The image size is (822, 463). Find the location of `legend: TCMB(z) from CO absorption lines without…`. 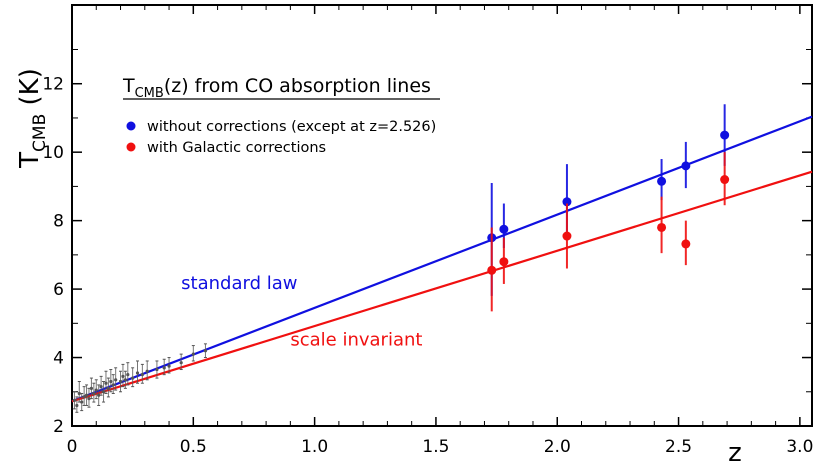

legend: TCMB(z) from CO absorption lines without… is located at coordinates (281, 115).